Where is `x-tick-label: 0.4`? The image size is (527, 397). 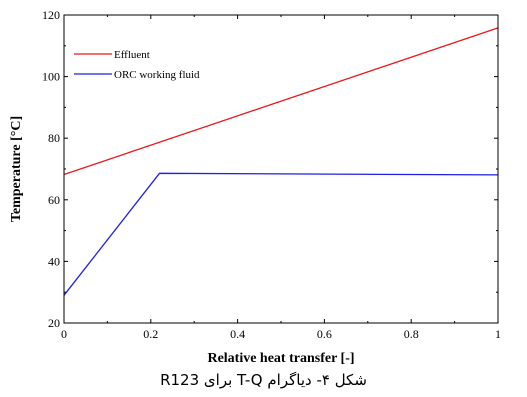 x-tick-label: 0.4 is located at coordinates (237, 334).